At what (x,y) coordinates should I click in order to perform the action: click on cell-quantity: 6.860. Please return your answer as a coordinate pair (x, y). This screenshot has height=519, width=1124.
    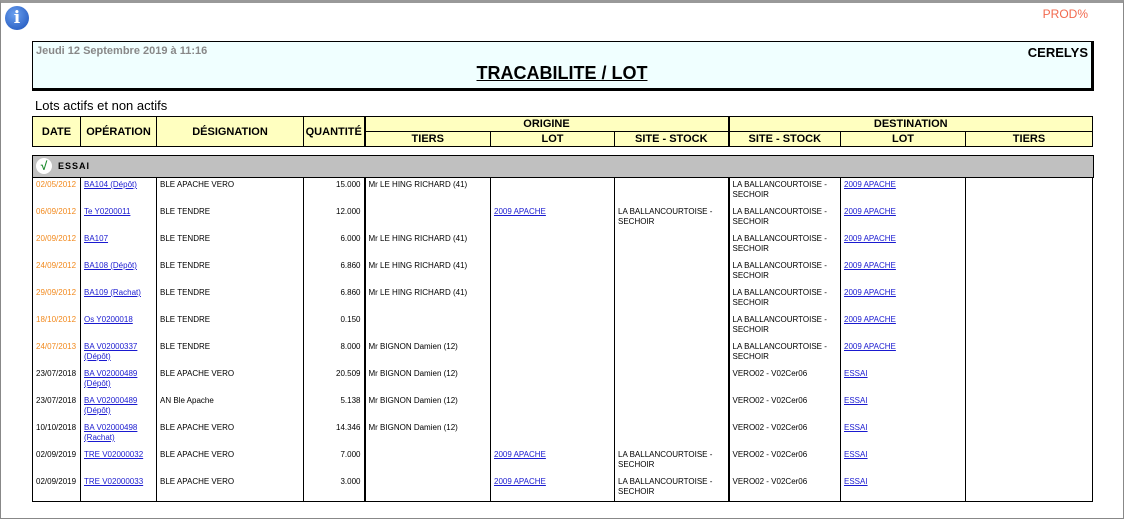
    Looking at the image, I should click on (350, 292).